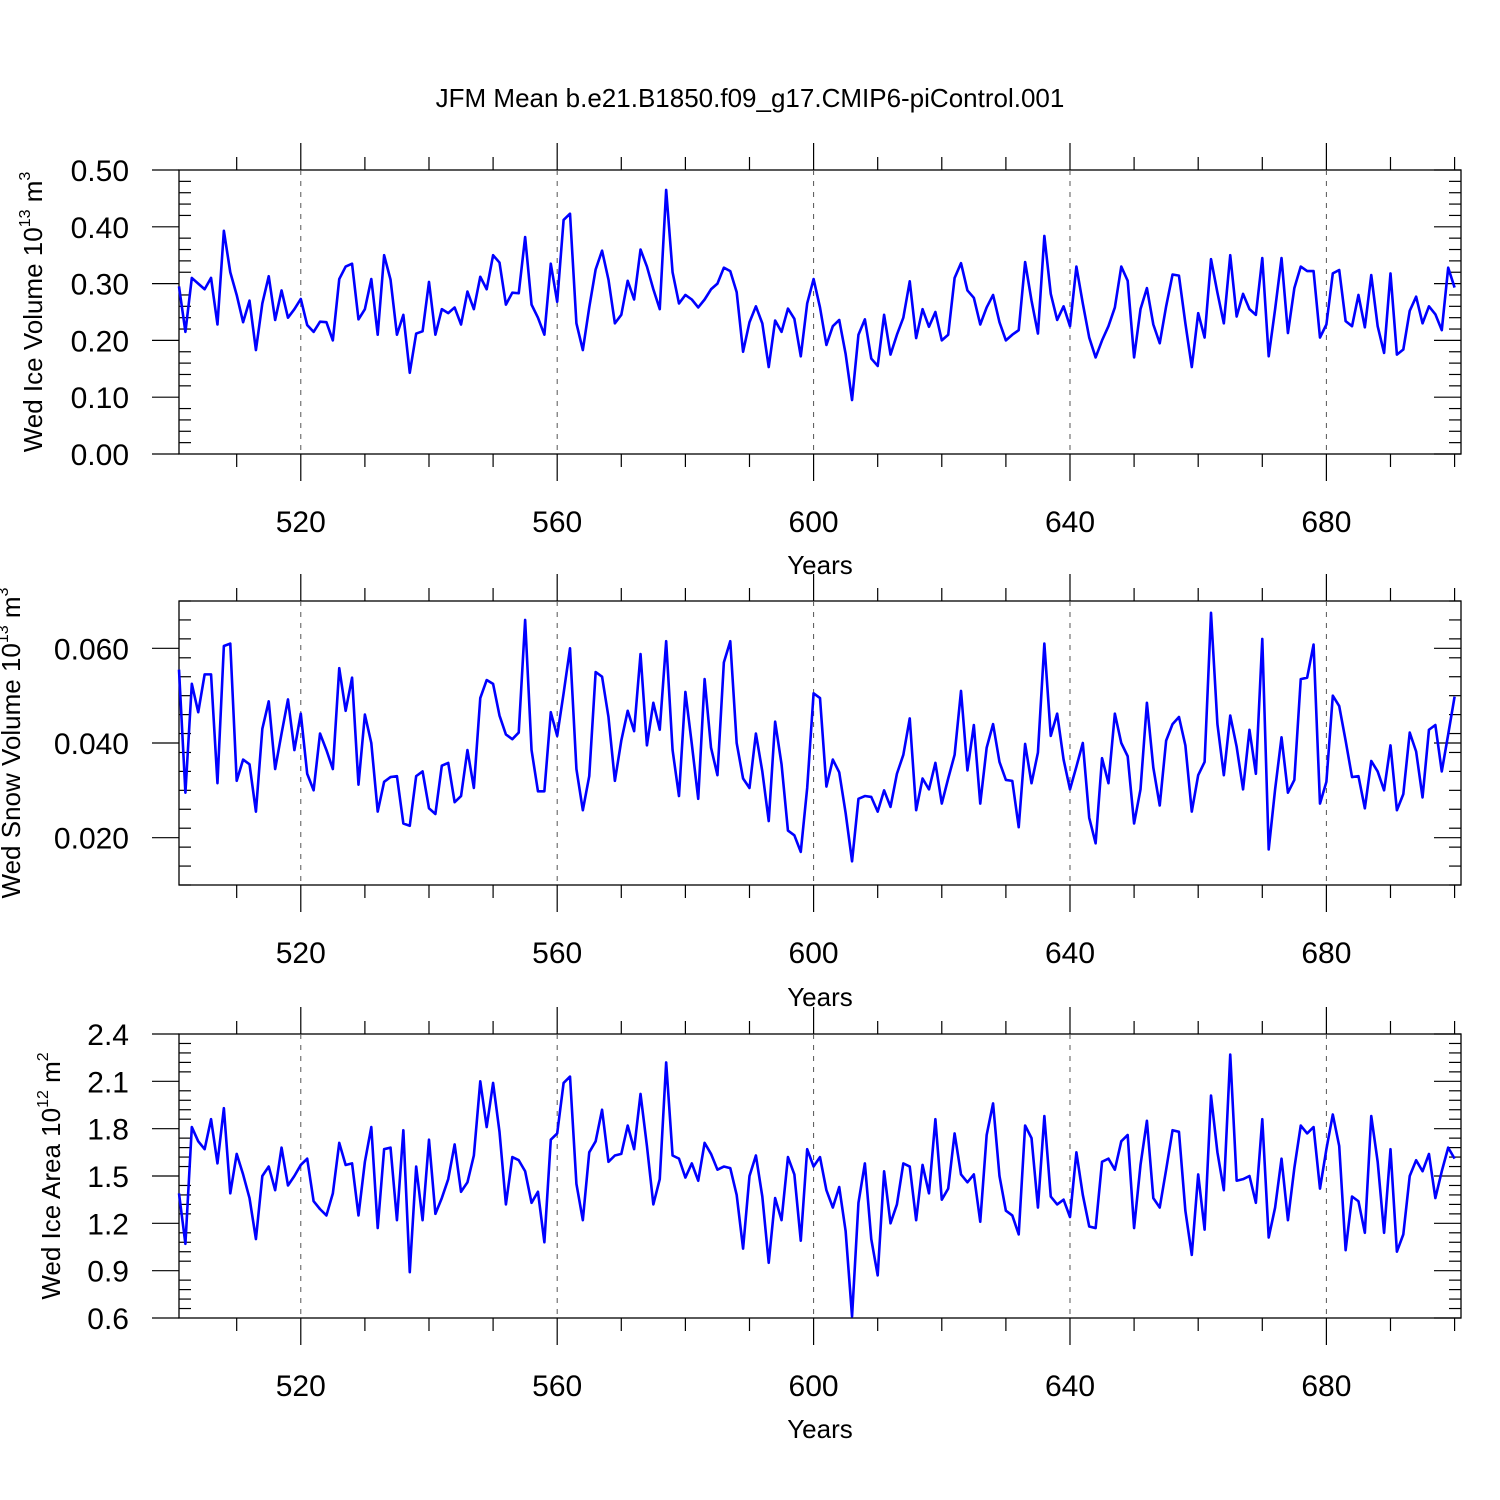  I want to click on y-axis-label: Wed Snow Volume 1013 m3, so click(13, 742).